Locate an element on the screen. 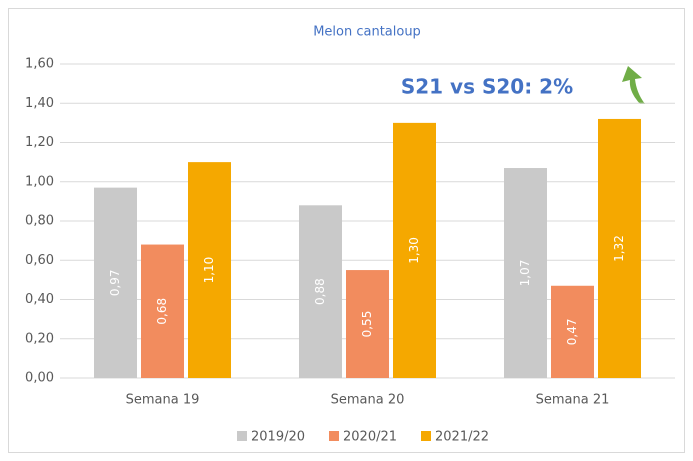  legend-label: 2021/22 is located at coordinates (462, 437).